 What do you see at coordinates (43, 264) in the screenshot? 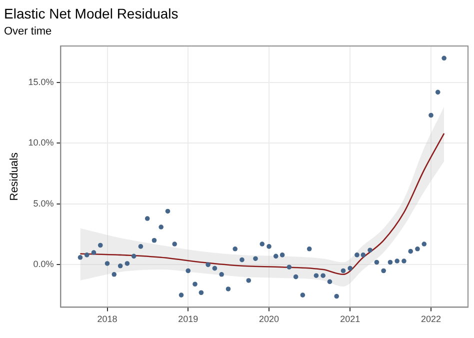
I see `y-tick-label: 0.0%` at bounding box center [43, 264].